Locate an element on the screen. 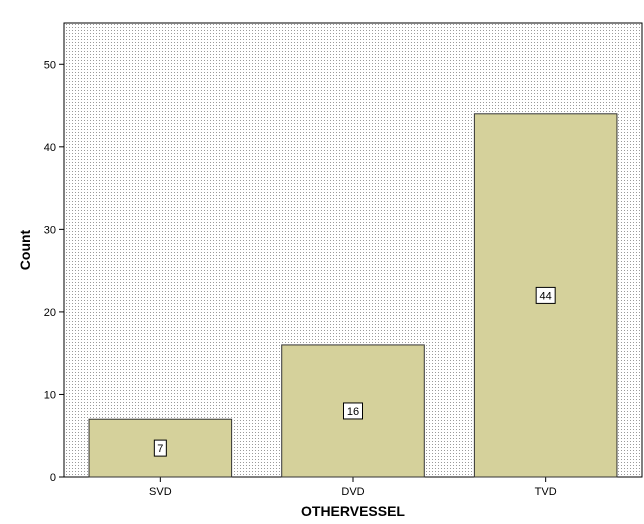 This screenshot has height=524, width=644. y-axis-title: Count is located at coordinates (25, 249).